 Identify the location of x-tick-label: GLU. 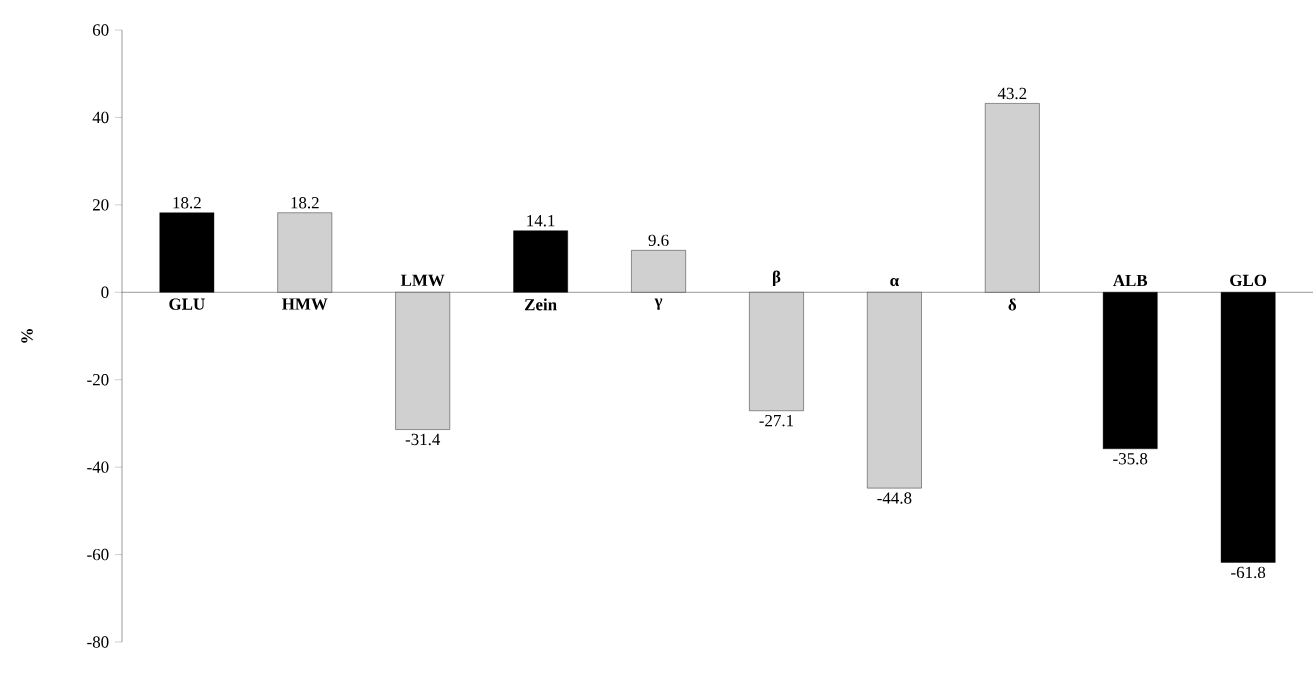
(187, 304).